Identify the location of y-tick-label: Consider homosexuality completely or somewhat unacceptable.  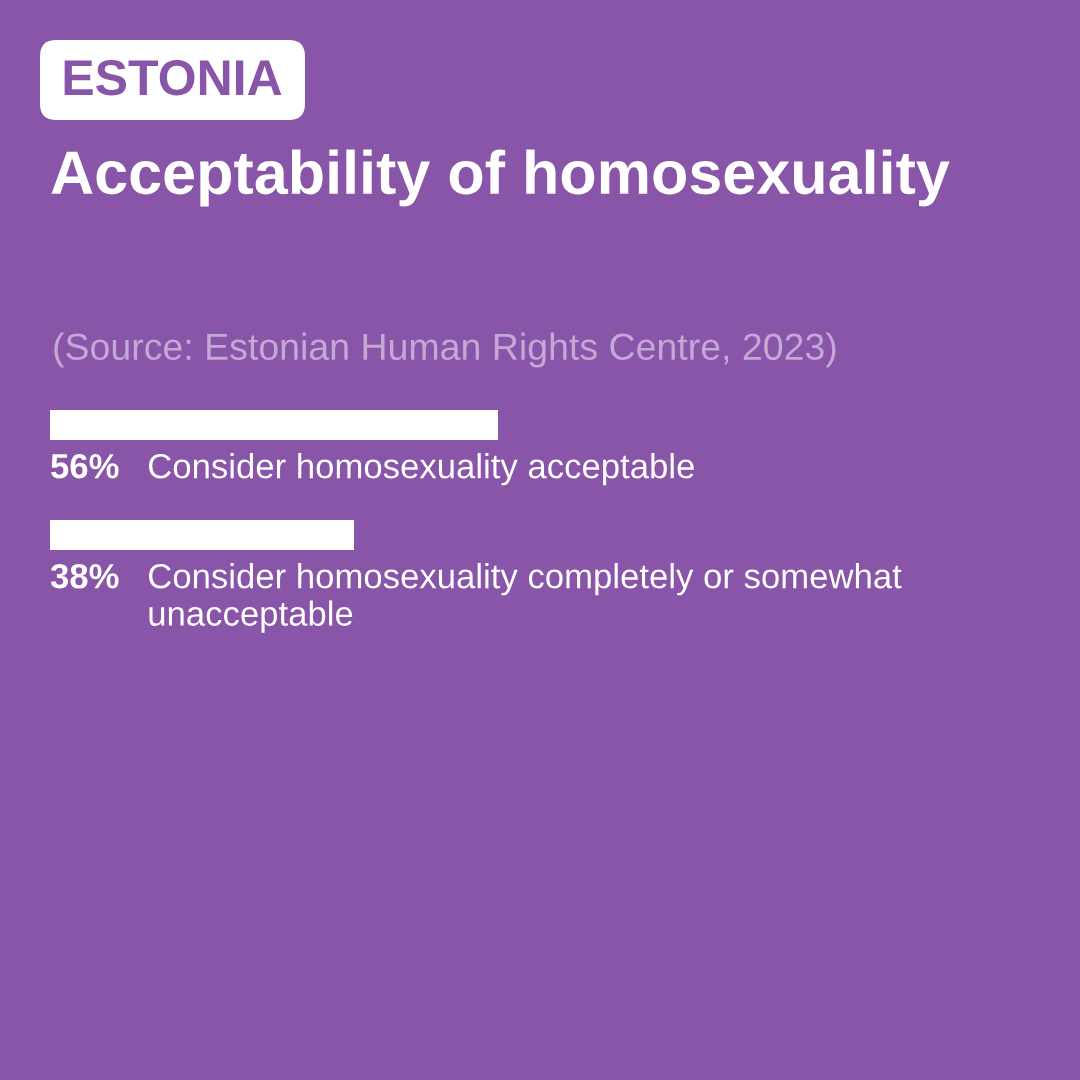
(525, 598).